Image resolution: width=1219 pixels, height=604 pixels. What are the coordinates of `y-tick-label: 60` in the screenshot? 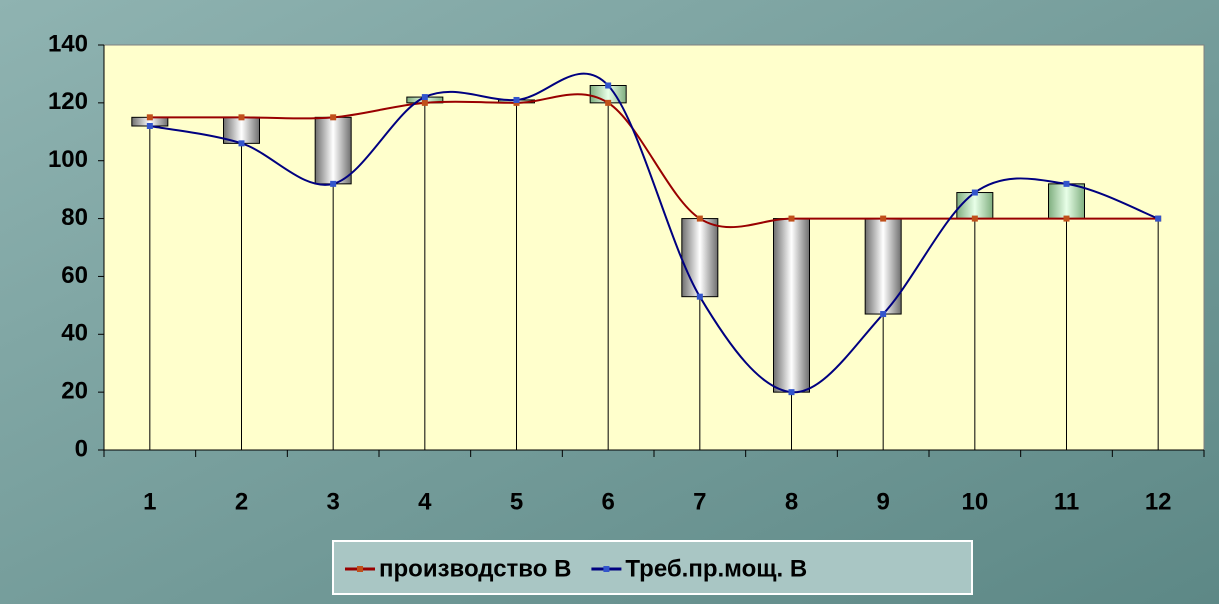 It's located at (74, 275).